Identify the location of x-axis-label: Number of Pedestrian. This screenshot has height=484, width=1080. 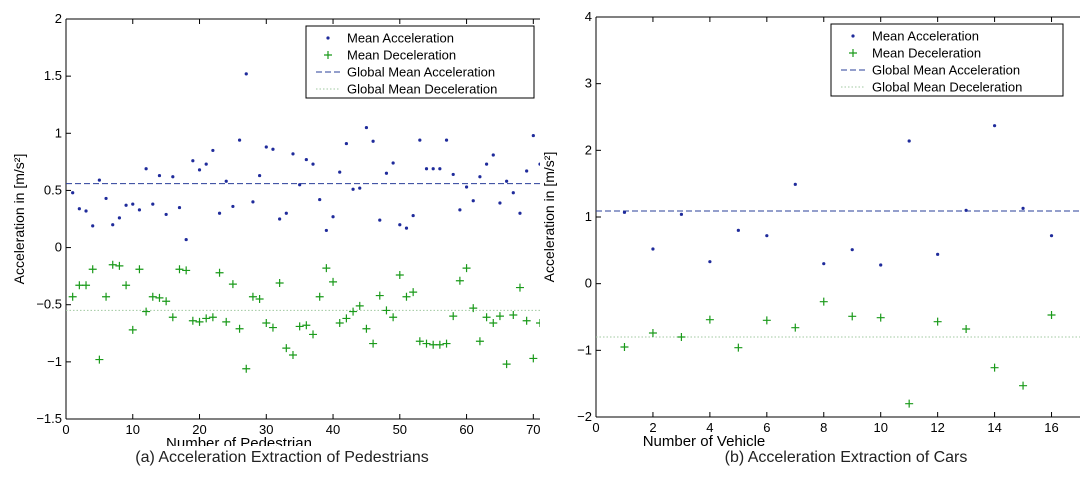
(239, 440).